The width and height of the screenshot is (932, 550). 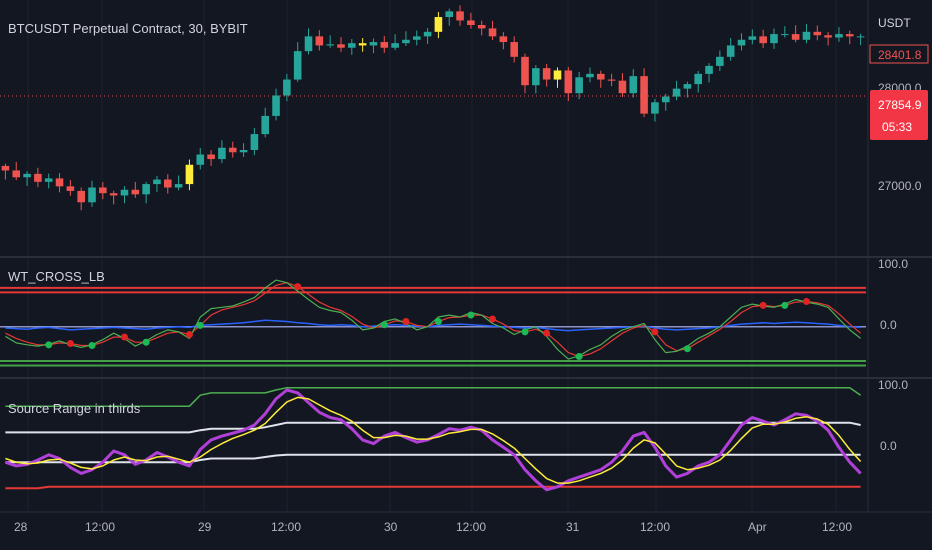 I want to click on last-price-value: 27854.9, so click(x=900, y=105).